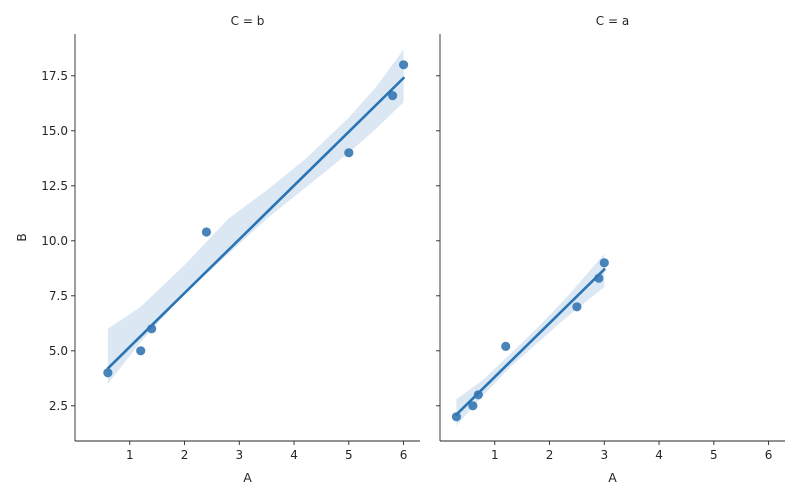 Image resolution: width=800 pixels, height=504 pixels. What do you see at coordinates (21, 237) in the screenshot?
I see `y-axis-label: B` at bounding box center [21, 237].